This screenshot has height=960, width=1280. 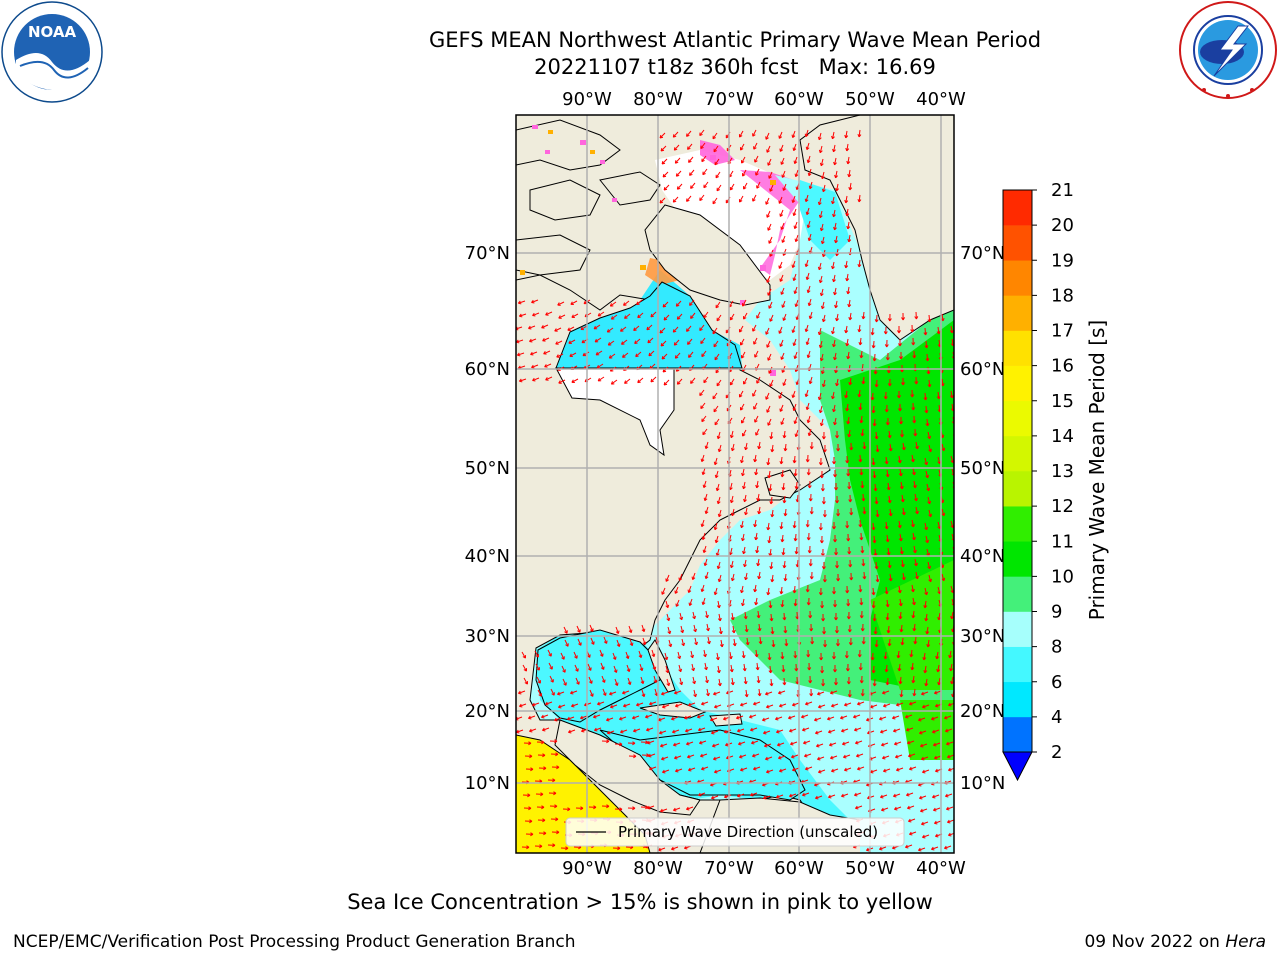 What do you see at coordinates (982, 783) in the screenshot?
I see `lat-label: 10°N` at bounding box center [982, 783].